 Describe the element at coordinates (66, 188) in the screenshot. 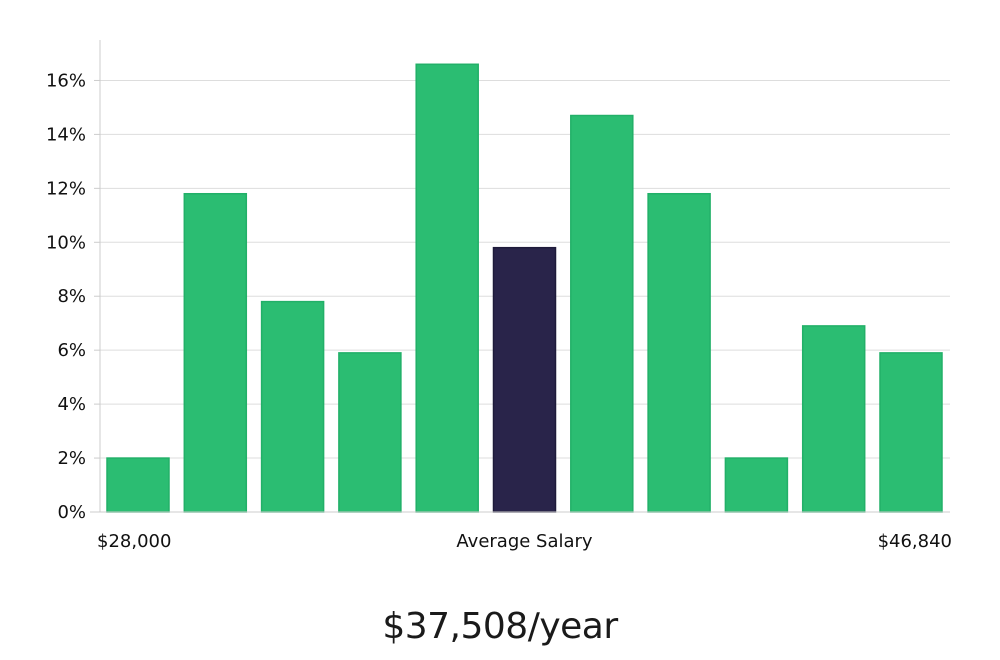

I see `y-tick-label: 12%` at that location.